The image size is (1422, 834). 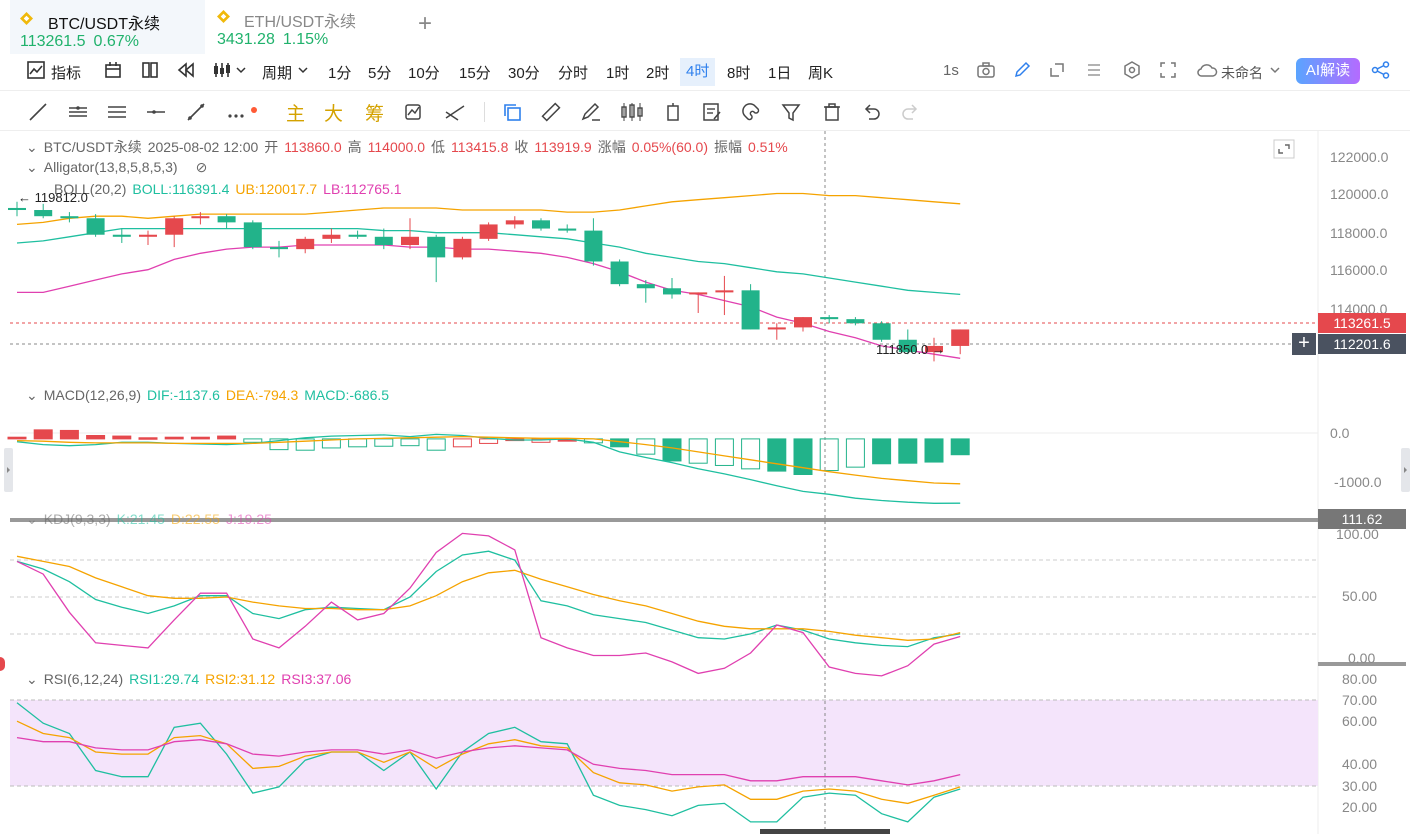 I want to click on rsi-tick: 60.00, so click(x=1360, y=721).